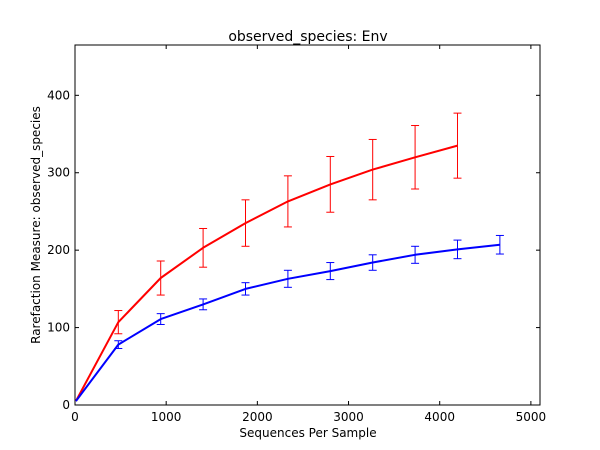  Describe the element at coordinates (75, 417) in the screenshot. I see `x-tick-label: 0` at that location.